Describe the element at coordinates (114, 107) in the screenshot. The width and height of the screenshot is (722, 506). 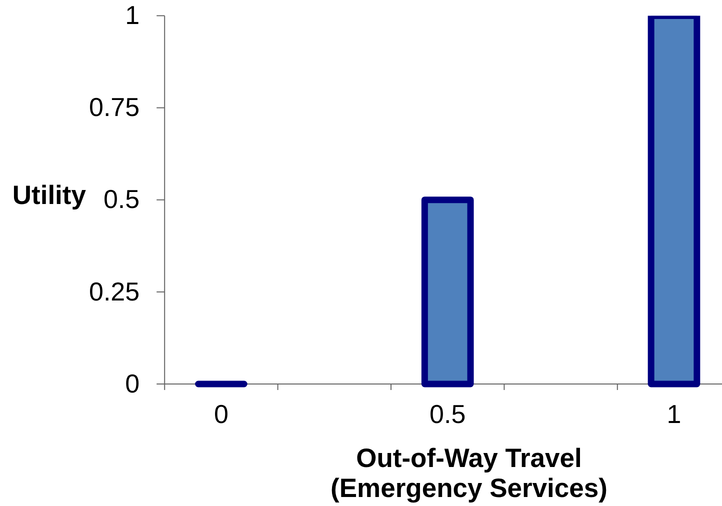
I see `y-tick-label: 0.75` at that location.